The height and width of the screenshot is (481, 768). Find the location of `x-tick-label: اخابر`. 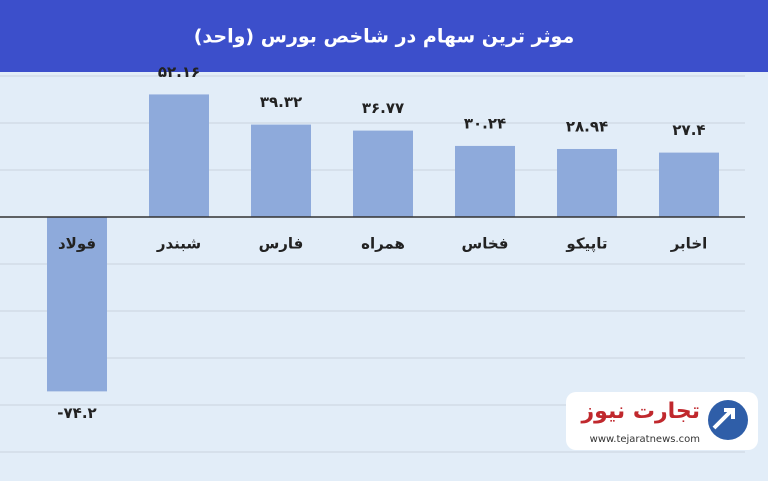

x-tick-label: اخابر is located at coordinates (689, 244).